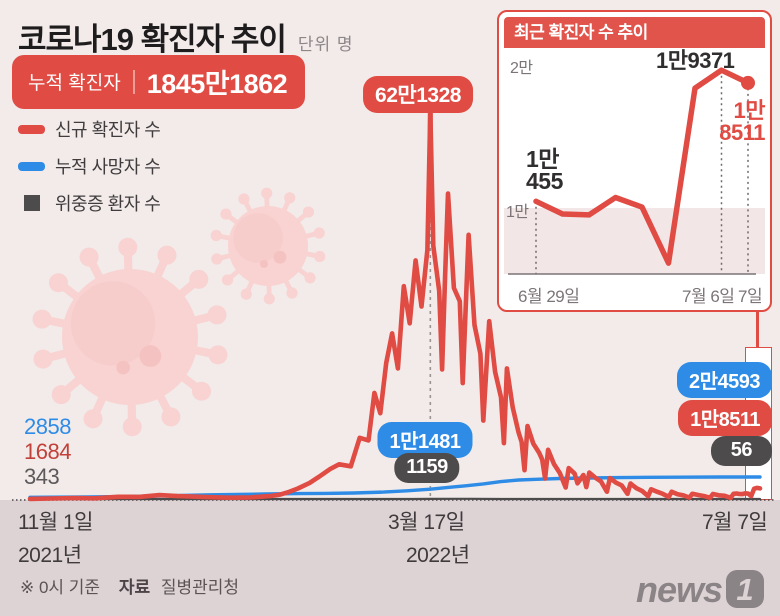 The height and width of the screenshot is (616, 780). What do you see at coordinates (152, 39) in the screenshot?
I see `page-title: 코로나19 확진자 추이` at bounding box center [152, 39].